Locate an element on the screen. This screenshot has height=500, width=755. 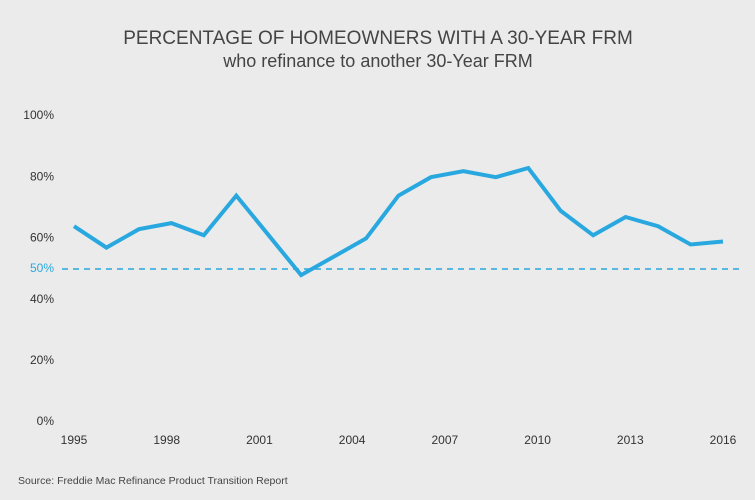
y-tick-label: 40% is located at coordinates (42, 299).